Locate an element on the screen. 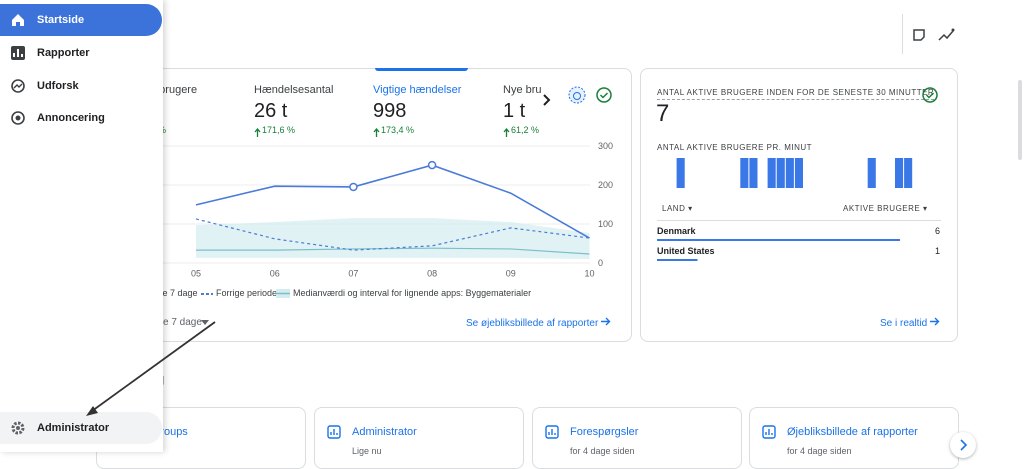  ai-icon is located at coordinates (577, 95).